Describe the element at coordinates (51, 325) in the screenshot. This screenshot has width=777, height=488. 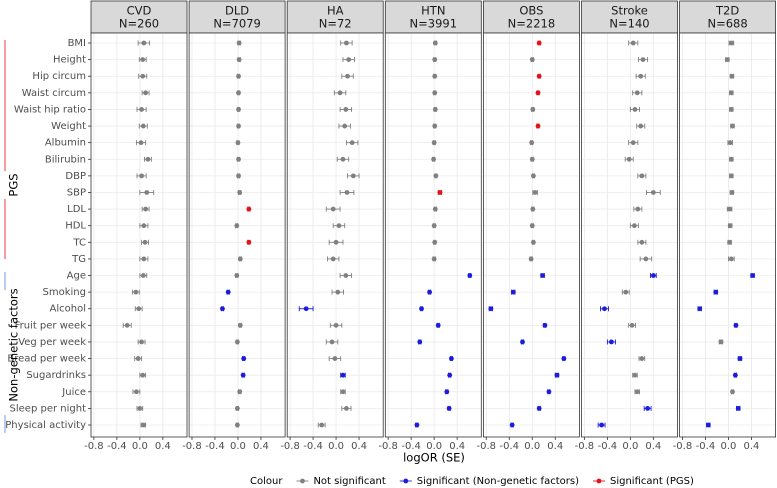
I see `y-tick-label: Fruit per week` at that location.